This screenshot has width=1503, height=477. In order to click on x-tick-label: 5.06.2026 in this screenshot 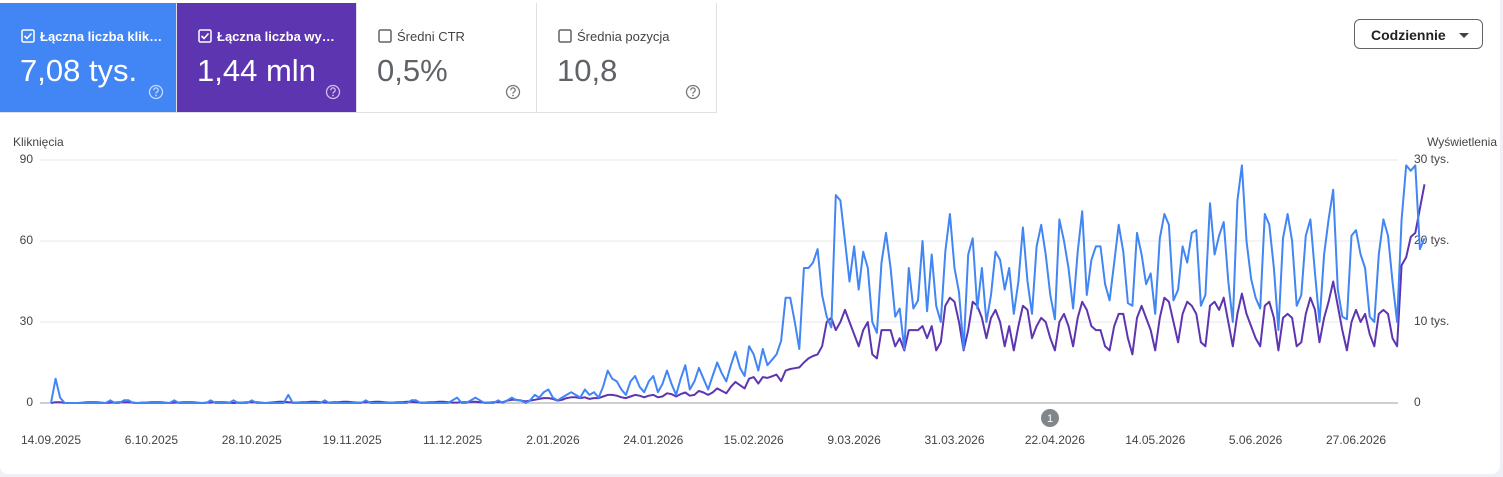, I will do `click(1256, 440)`.